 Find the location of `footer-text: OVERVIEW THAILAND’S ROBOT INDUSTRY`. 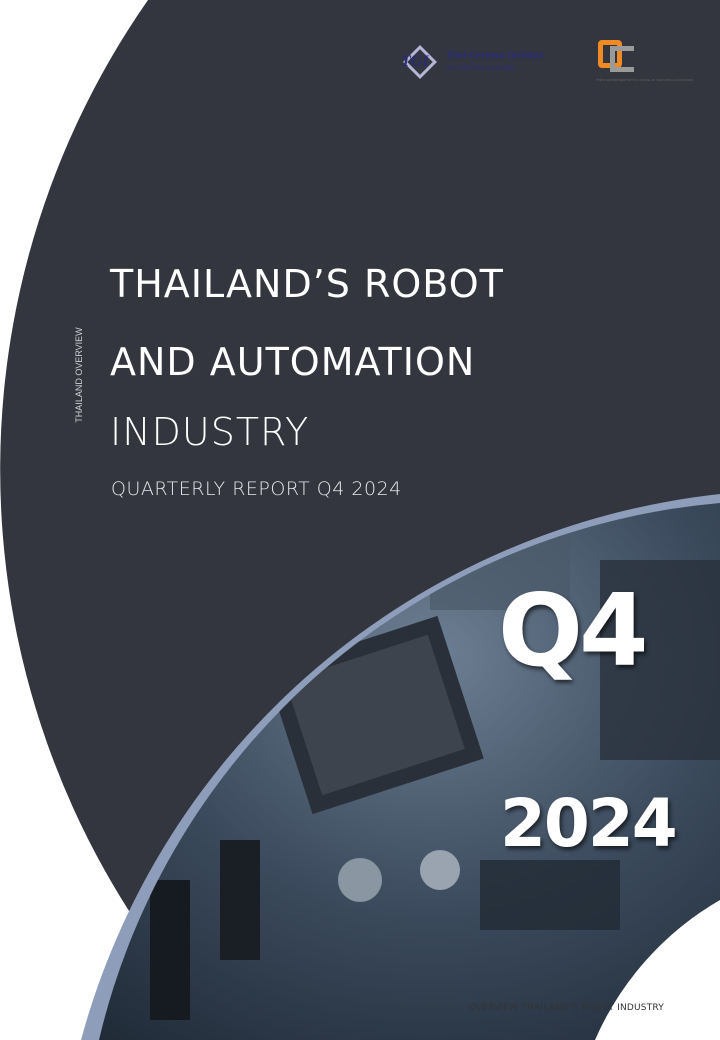

footer-text: OVERVIEW THAILAND’S ROBOT INDUSTRY is located at coordinates (566, 1008).